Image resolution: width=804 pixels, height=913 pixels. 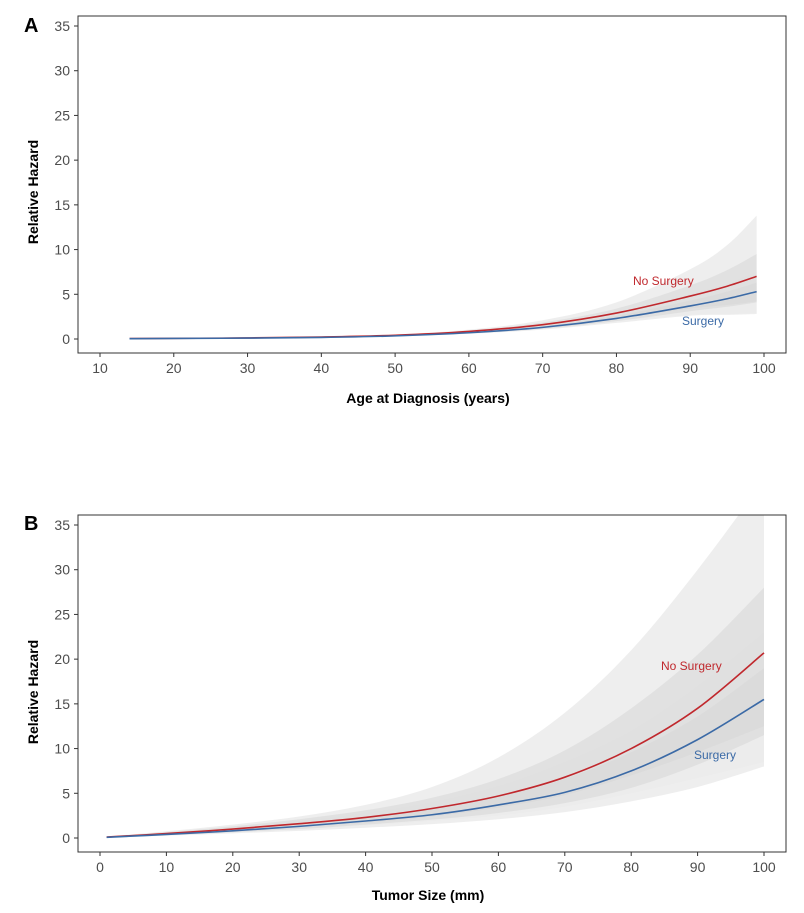 I want to click on x-axis: 10 20 30 40 50 60 70 80 90 100, so click(x=434, y=364).